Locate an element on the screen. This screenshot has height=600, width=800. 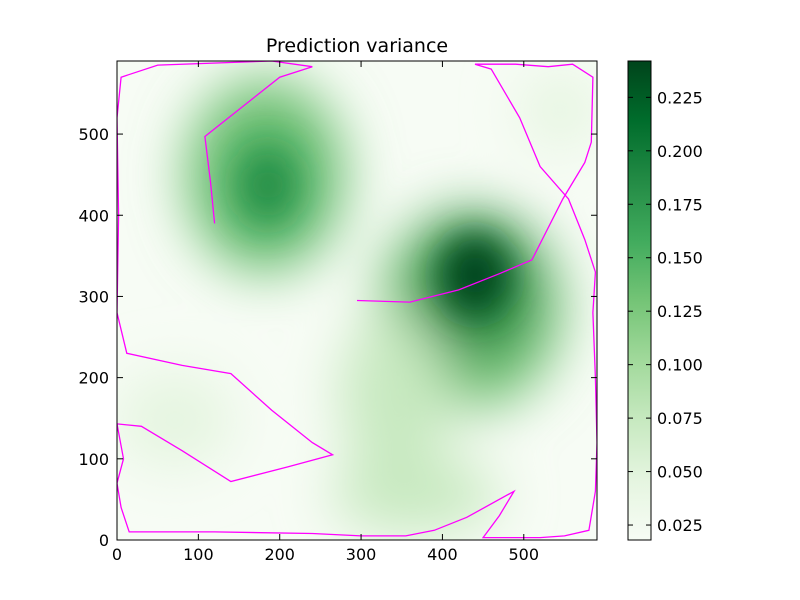
colorbar-tick-label: 0.150 is located at coordinates (680, 258).